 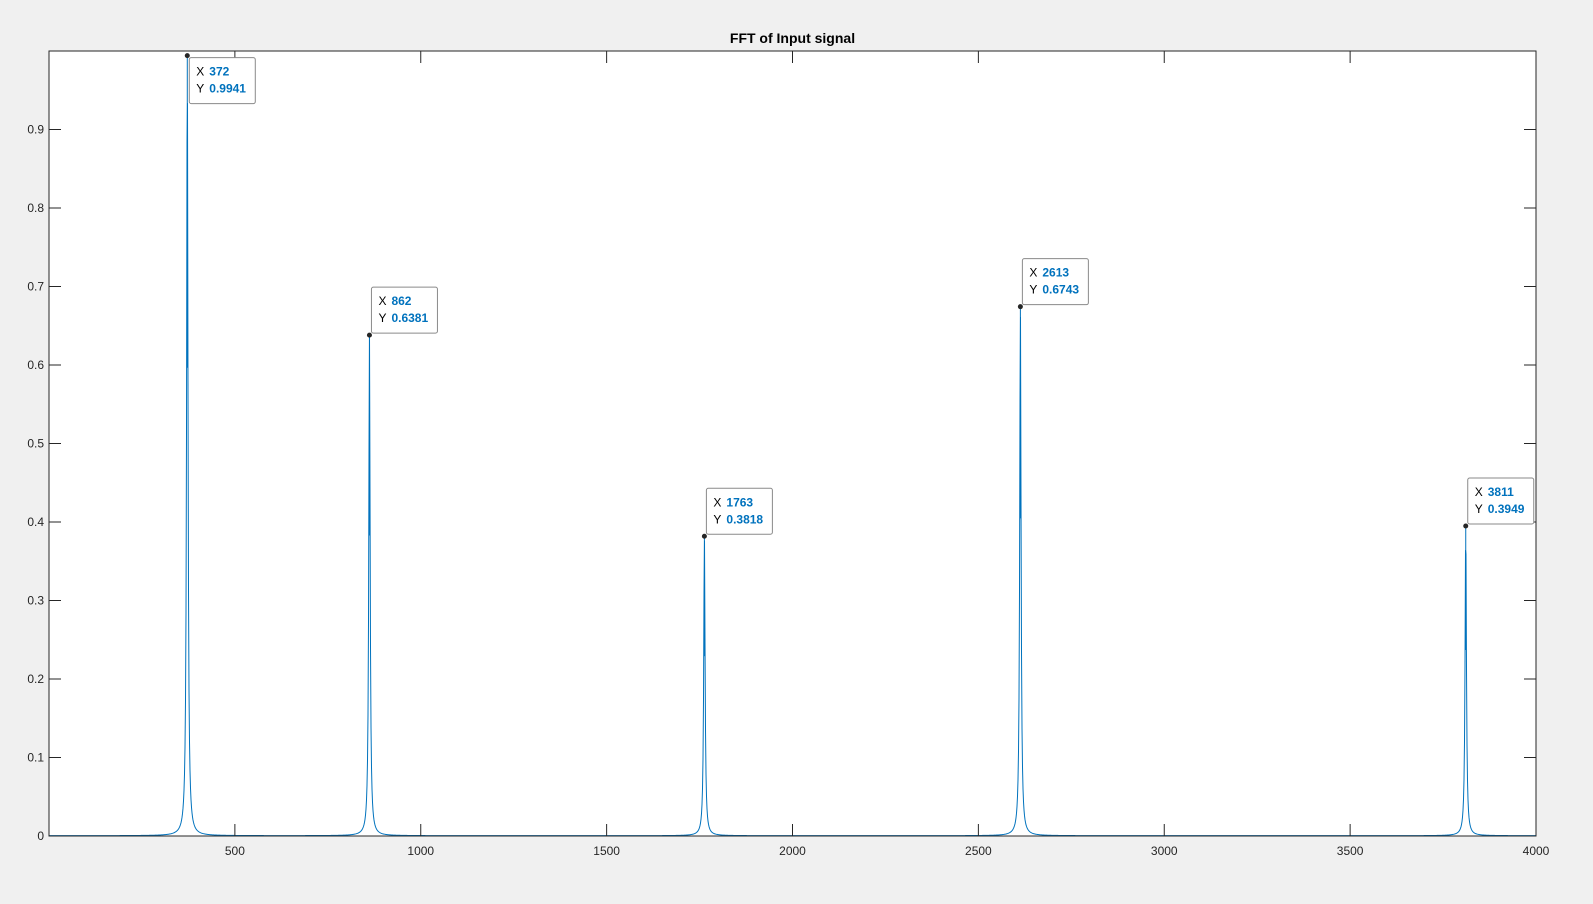 What do you see at coordinates (35, 601) in the screenshot?
I see `y-tick-label: 0.3` at bounding box center [35, 601].